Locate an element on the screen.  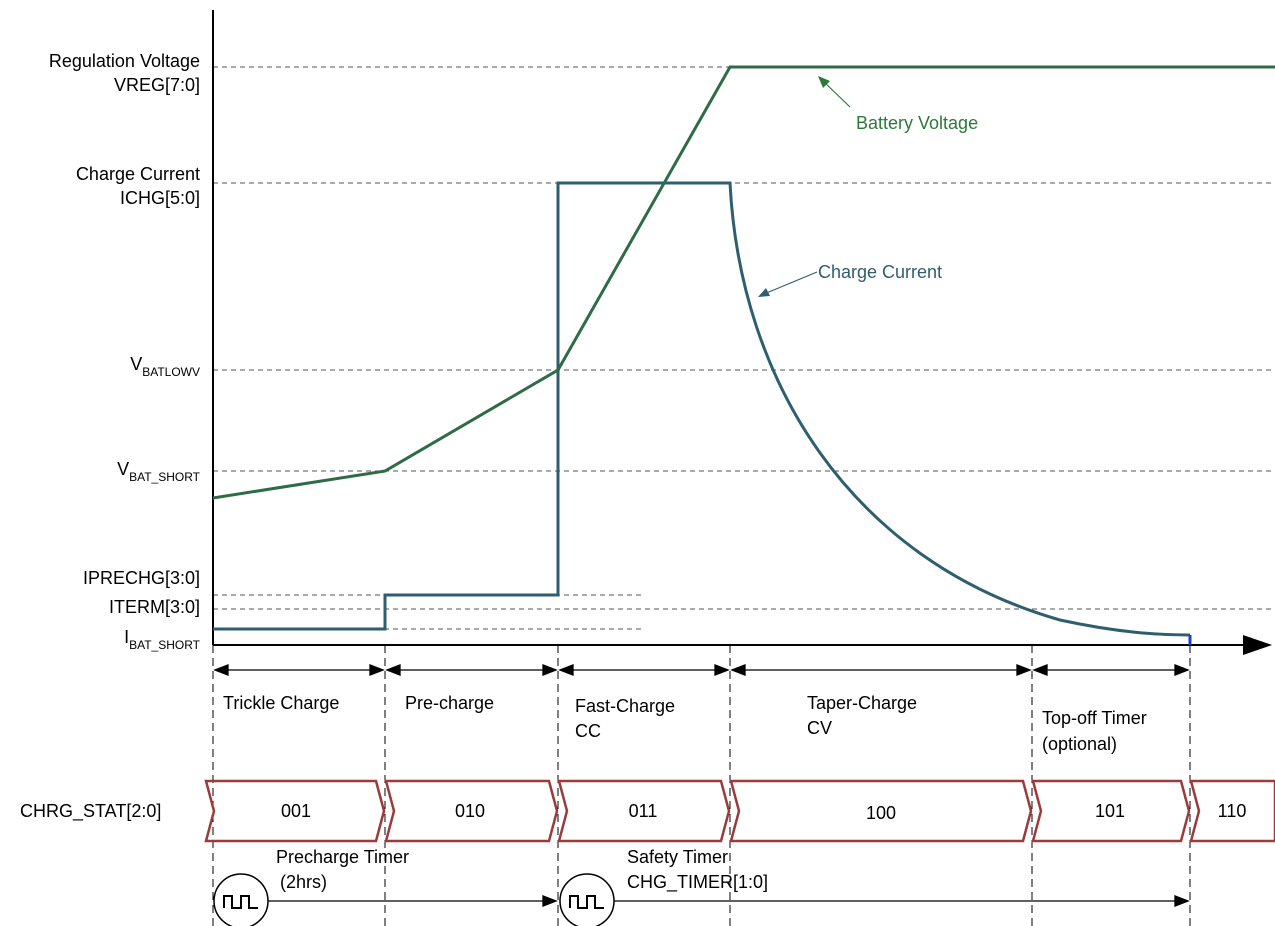
phase-span-arrows is located at coordinates (701, 670).